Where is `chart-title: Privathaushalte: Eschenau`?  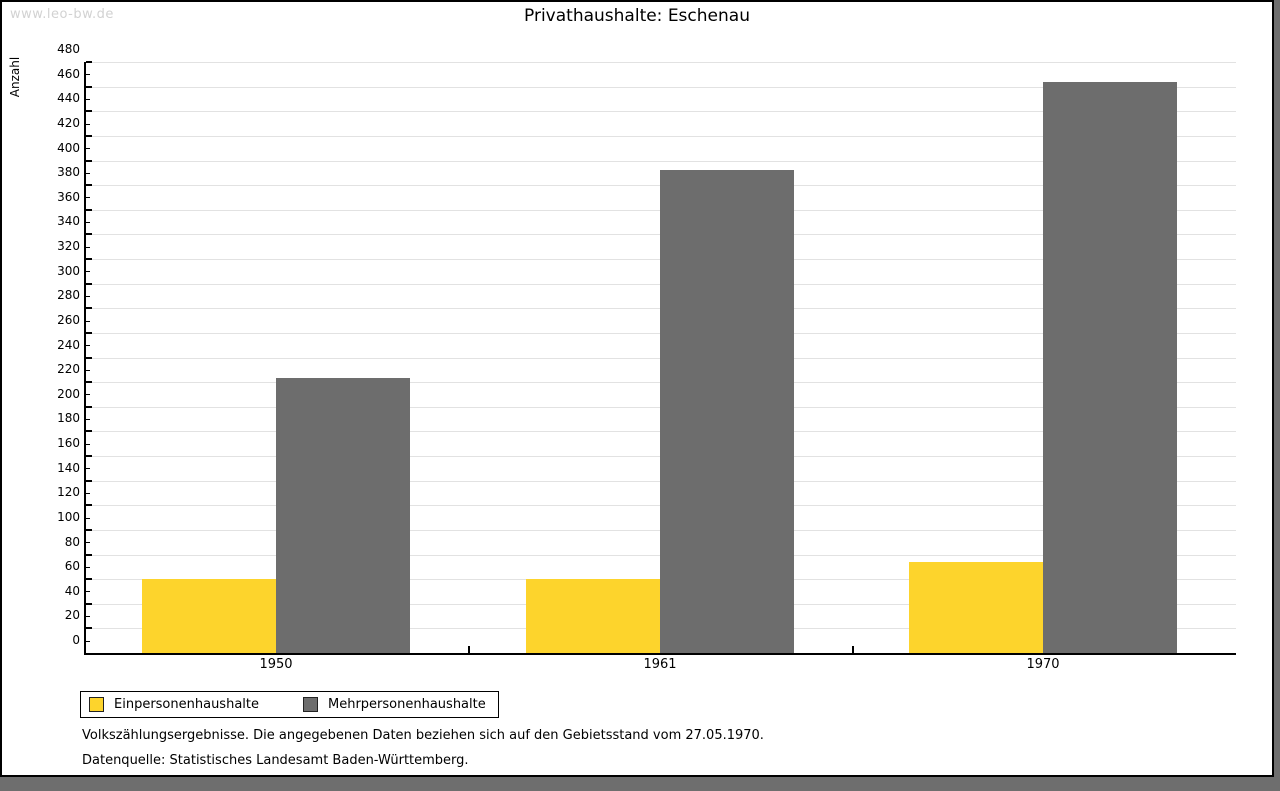 chart-title: Privathaushalte: Eschenau is located at coordinates (637, 16).